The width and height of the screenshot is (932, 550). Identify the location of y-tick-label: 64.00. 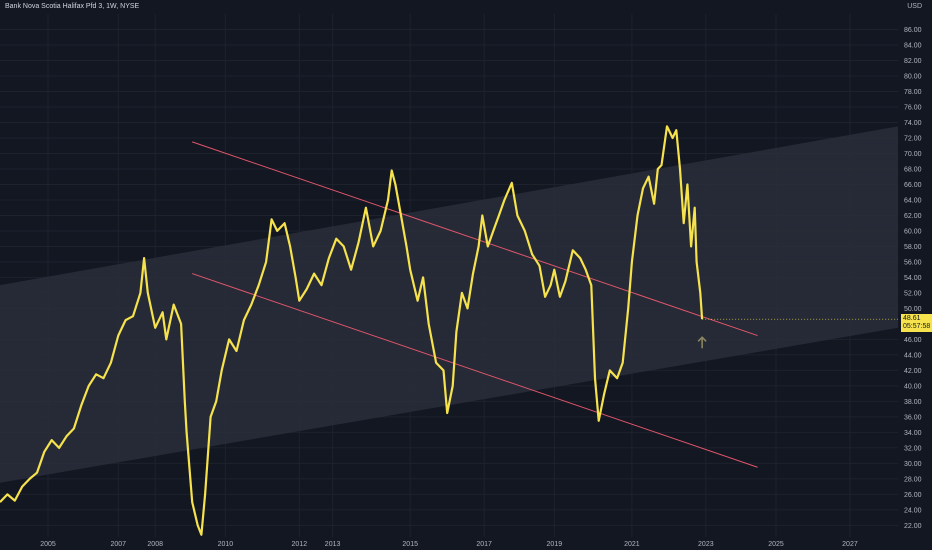
(913, 200).